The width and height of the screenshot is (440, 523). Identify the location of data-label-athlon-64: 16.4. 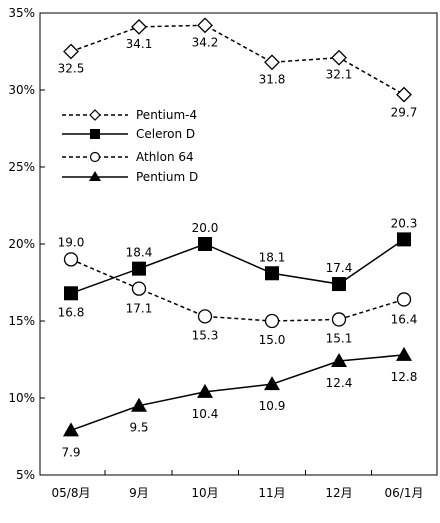
(404, 319).